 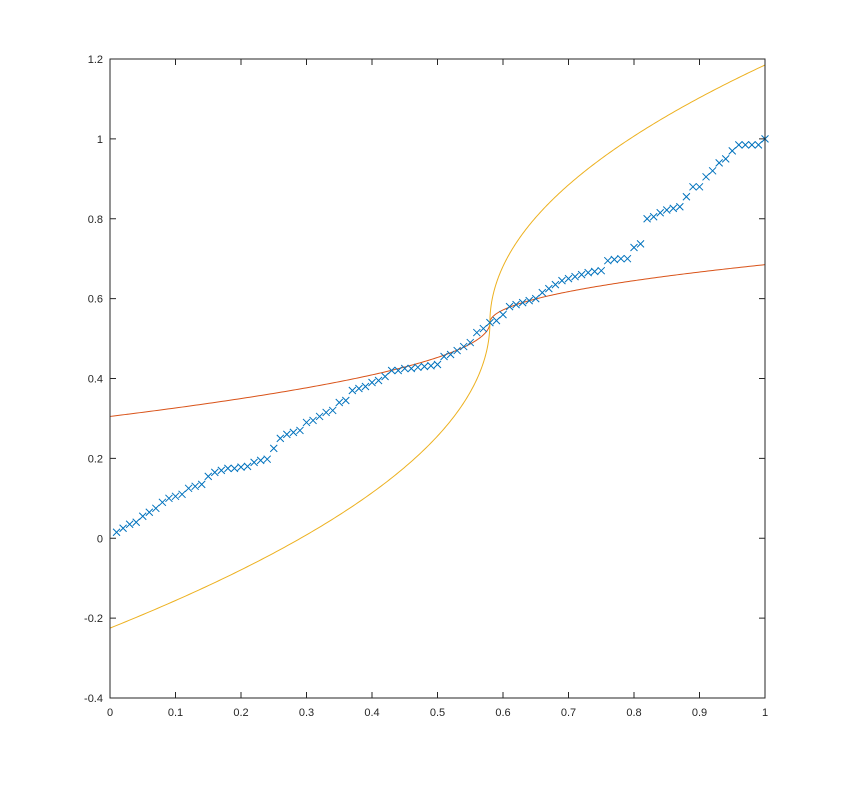 What do you see at coordinates (95, 300) in the screenshot?
I see `y-tick-label: 0.6` at bounding box center [95, 300].